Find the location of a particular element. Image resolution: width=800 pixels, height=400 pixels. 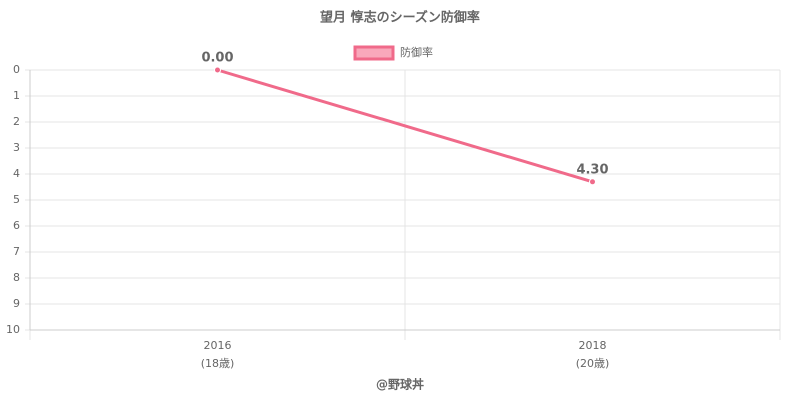

value-label: 0.00 is located at coordinates (217, 58).